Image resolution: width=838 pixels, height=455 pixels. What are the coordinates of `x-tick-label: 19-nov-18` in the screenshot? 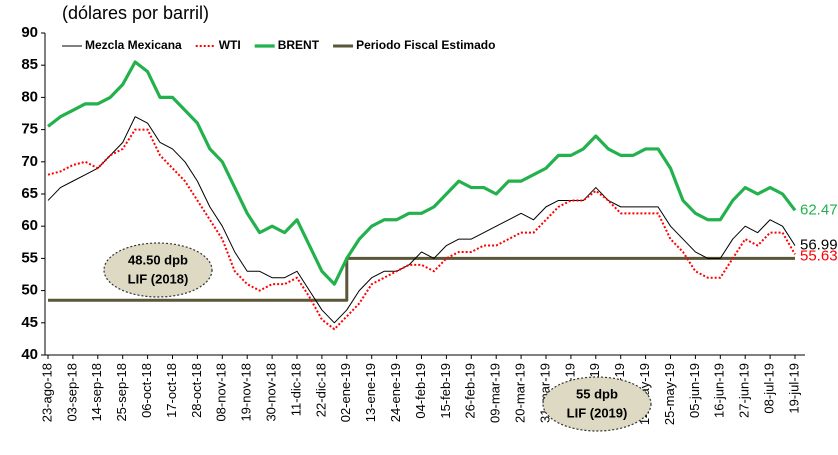 It's located at (246, 392).